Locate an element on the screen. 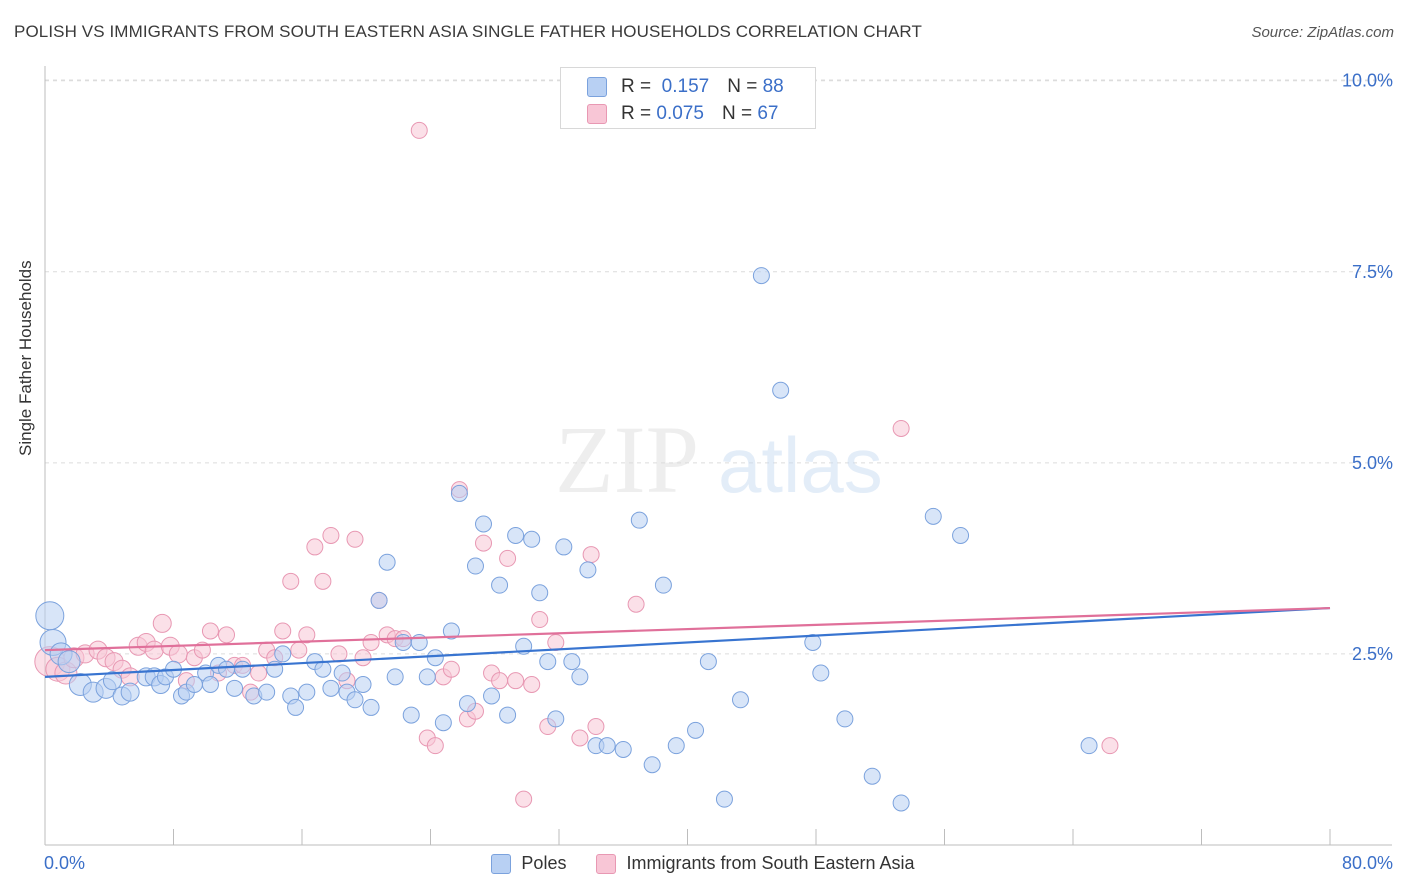 Image resolution: width=1406 pixels, height=892 pixels. legend-item-immigrants: Immigrants from South Eastern Asia is located at coordinates (755, 863).